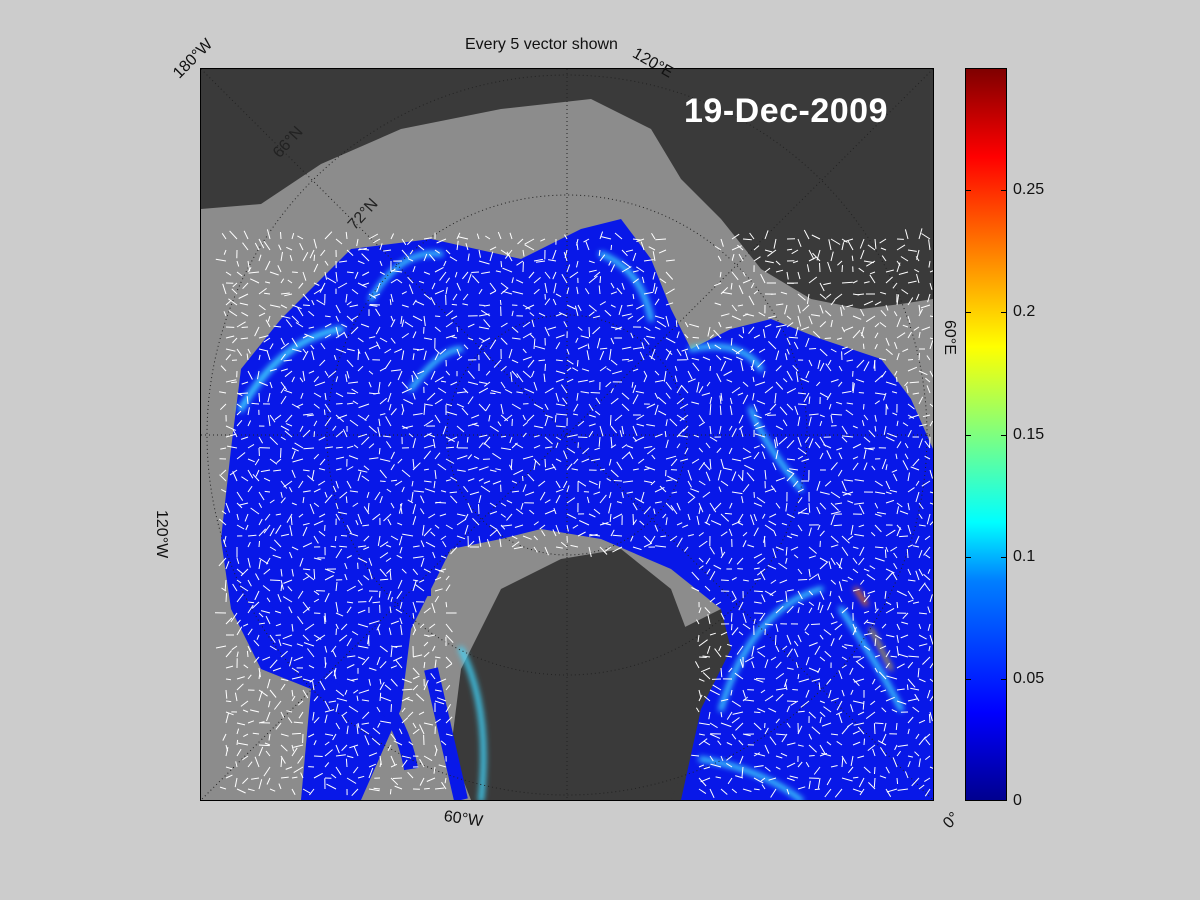 The image size is (1200, 900). I want to click on current-streak, so click(871, 659).